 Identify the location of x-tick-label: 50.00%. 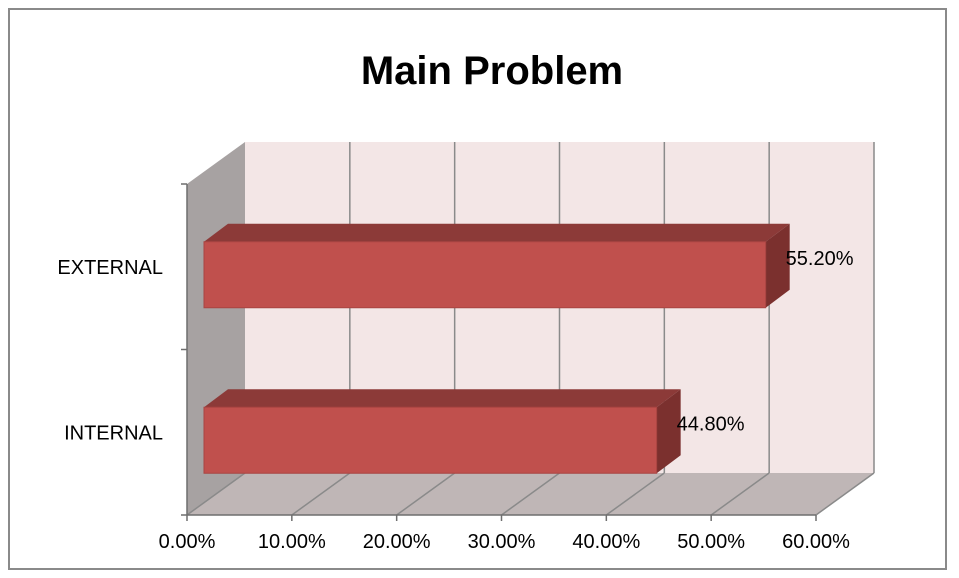
(711, 542).